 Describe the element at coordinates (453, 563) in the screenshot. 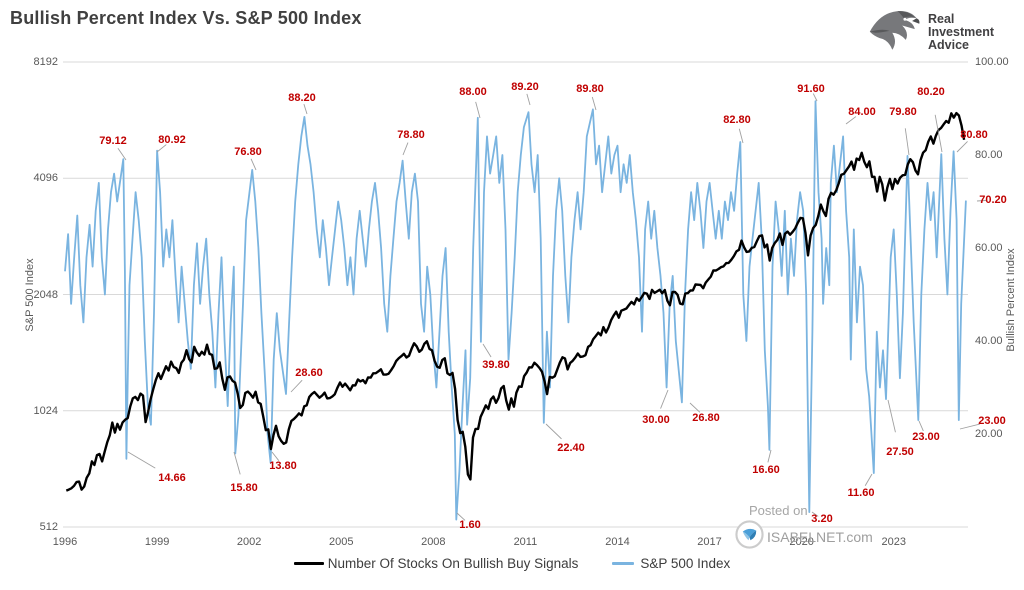

I see `legend-label-stocks: Number Of Stocks On Bullish Buy Signals` at that location.